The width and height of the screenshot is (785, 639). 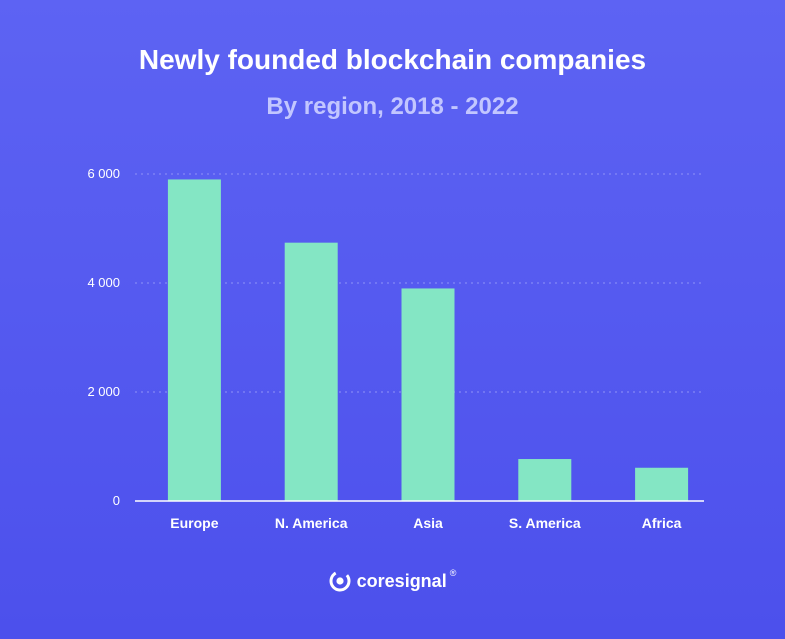 What do you see at coordinates (103, 282) in the screenshot?
I see `y-tick-label: 4 000` at bounding box center [103, 282].